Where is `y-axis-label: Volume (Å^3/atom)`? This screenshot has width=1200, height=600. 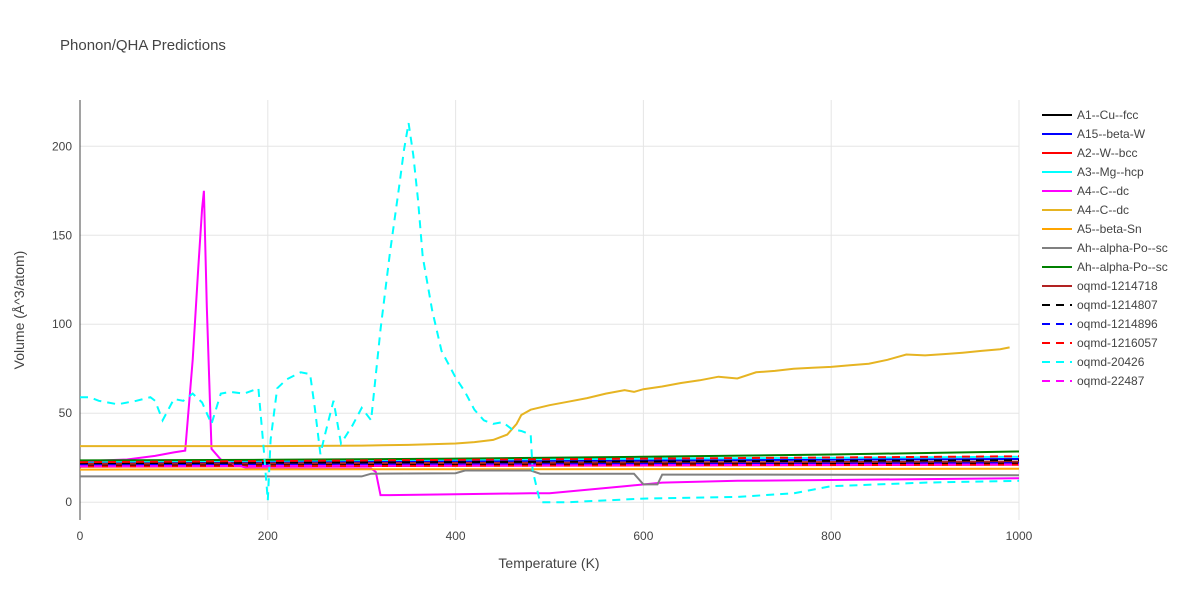
y-axis-label: Volume (Å^3/atom) is located at coordinates (19, 310).